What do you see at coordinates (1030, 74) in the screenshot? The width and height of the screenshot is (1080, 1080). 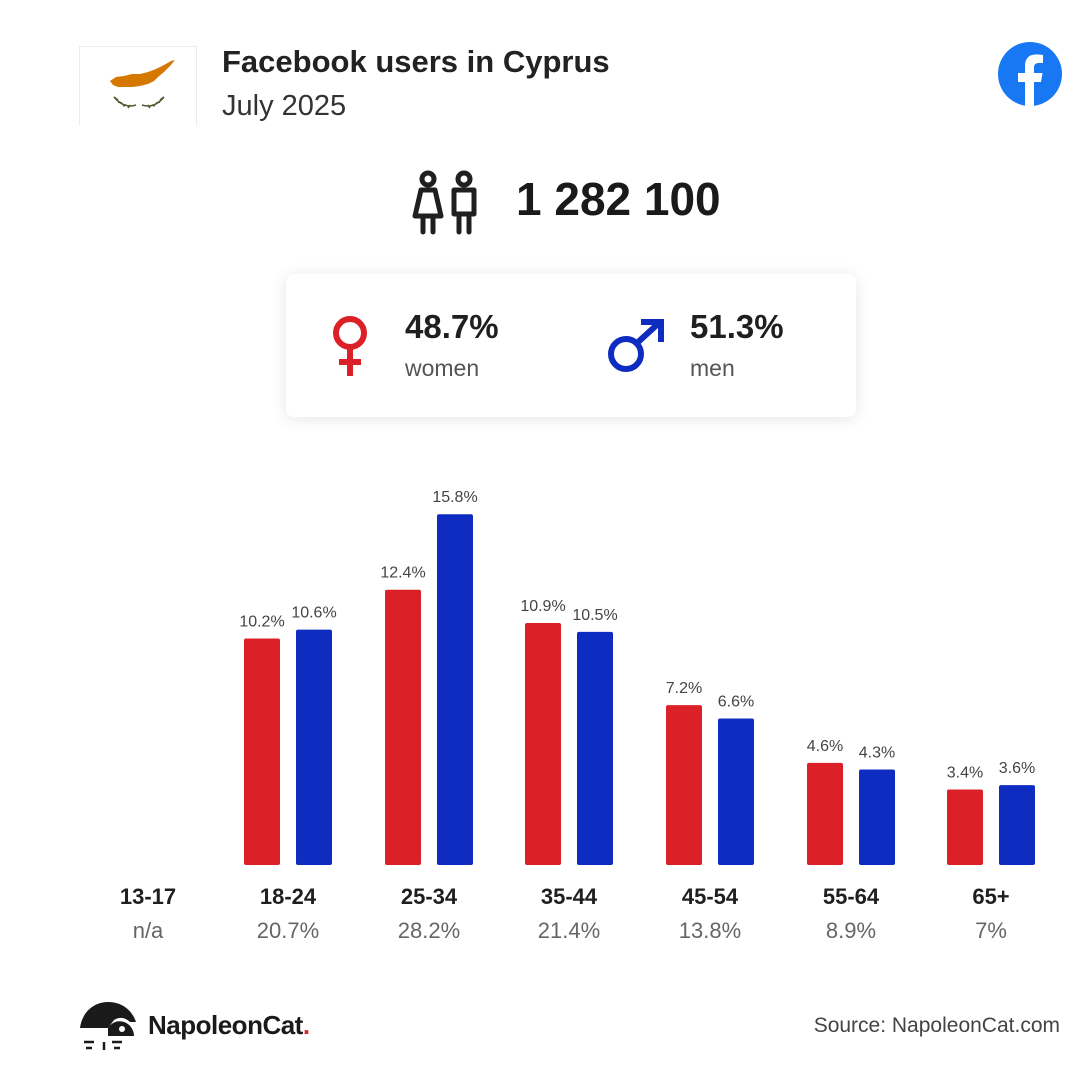 I see `facebook-logo-icon` at bounding box center [1030, 74].